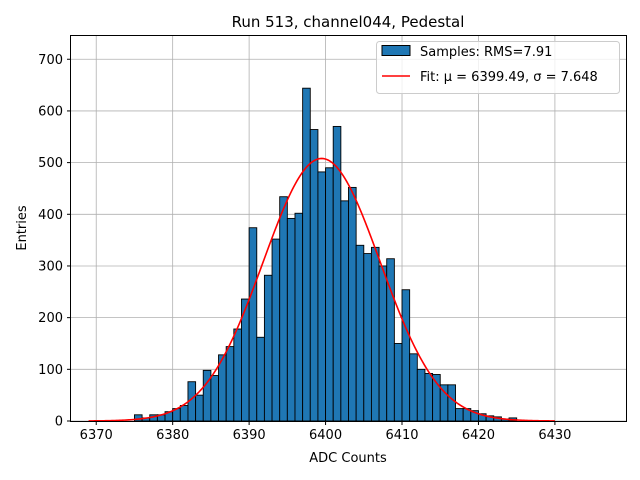 The image size is (640, 480). What do you see at coordinates (50, 266) in the screenshot?
I see `y-tick-label: 300` at bounding box center [50, 266].